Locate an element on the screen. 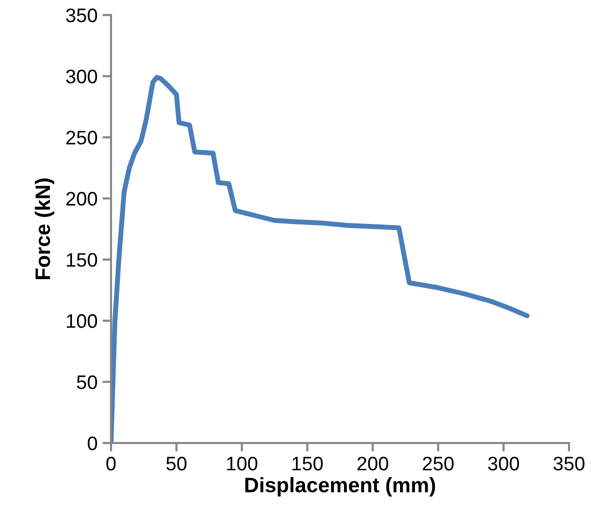 The image size is (591, 525). y-tick-label: 100 is located at coordinates (82, 321).